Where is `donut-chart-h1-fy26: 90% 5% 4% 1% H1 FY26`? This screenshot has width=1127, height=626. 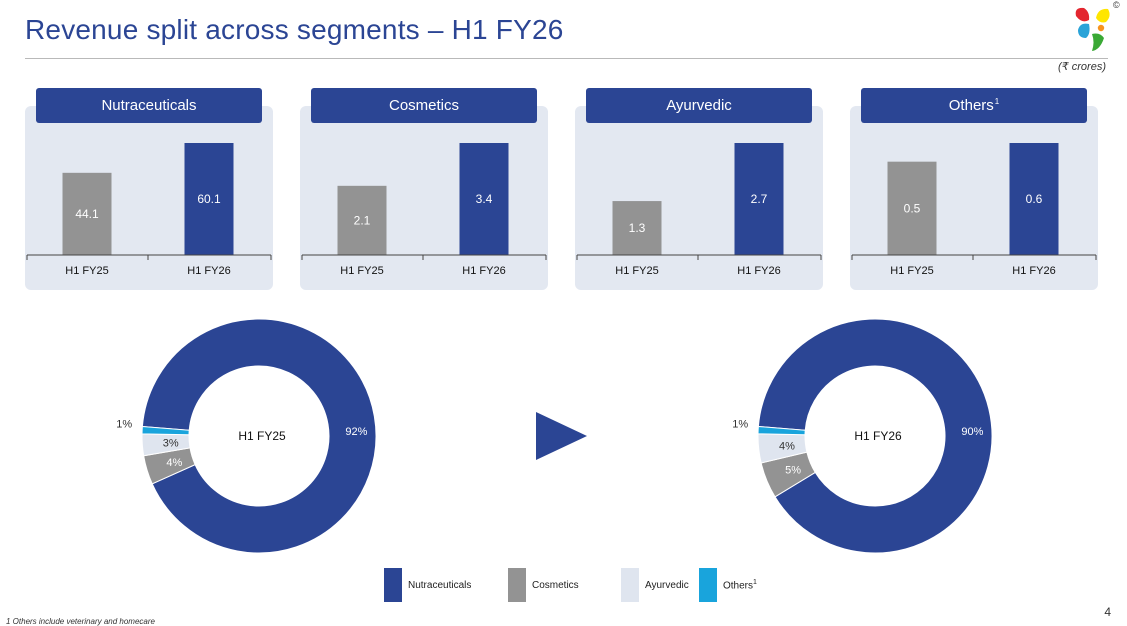
donut-chart-h1-fy26: 90% 5% 4% 1% H1 FY26 is located at coordinates (862, 436).